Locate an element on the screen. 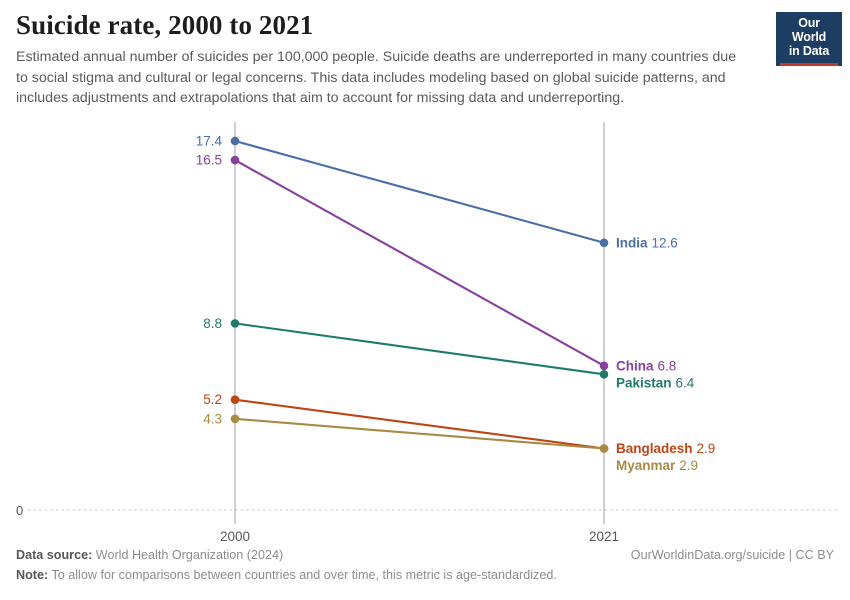 Image resolution: width=850 pixels, height=600 pixels. data-point-india-end is located at coordinates (604, 243).